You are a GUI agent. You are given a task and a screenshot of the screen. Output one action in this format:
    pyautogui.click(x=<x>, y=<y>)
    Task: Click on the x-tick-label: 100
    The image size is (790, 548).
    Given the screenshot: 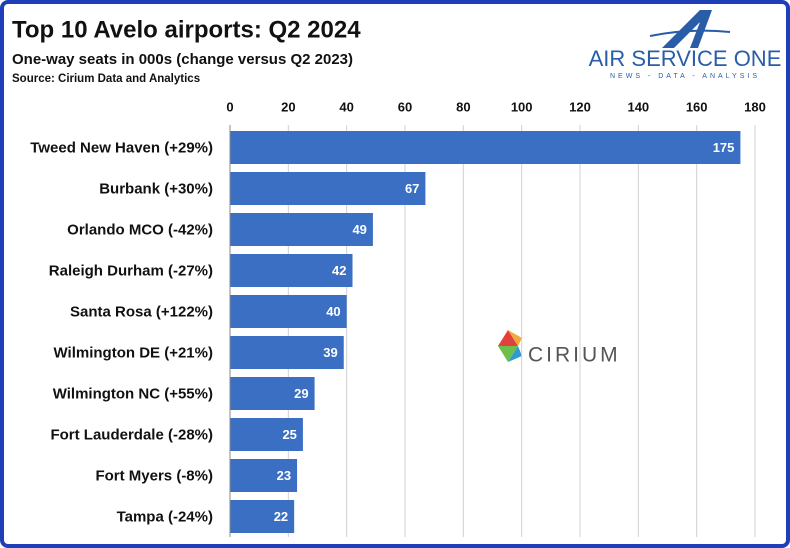 What is the action you would take?
    pyautogui.click(x=522, y=106)
    